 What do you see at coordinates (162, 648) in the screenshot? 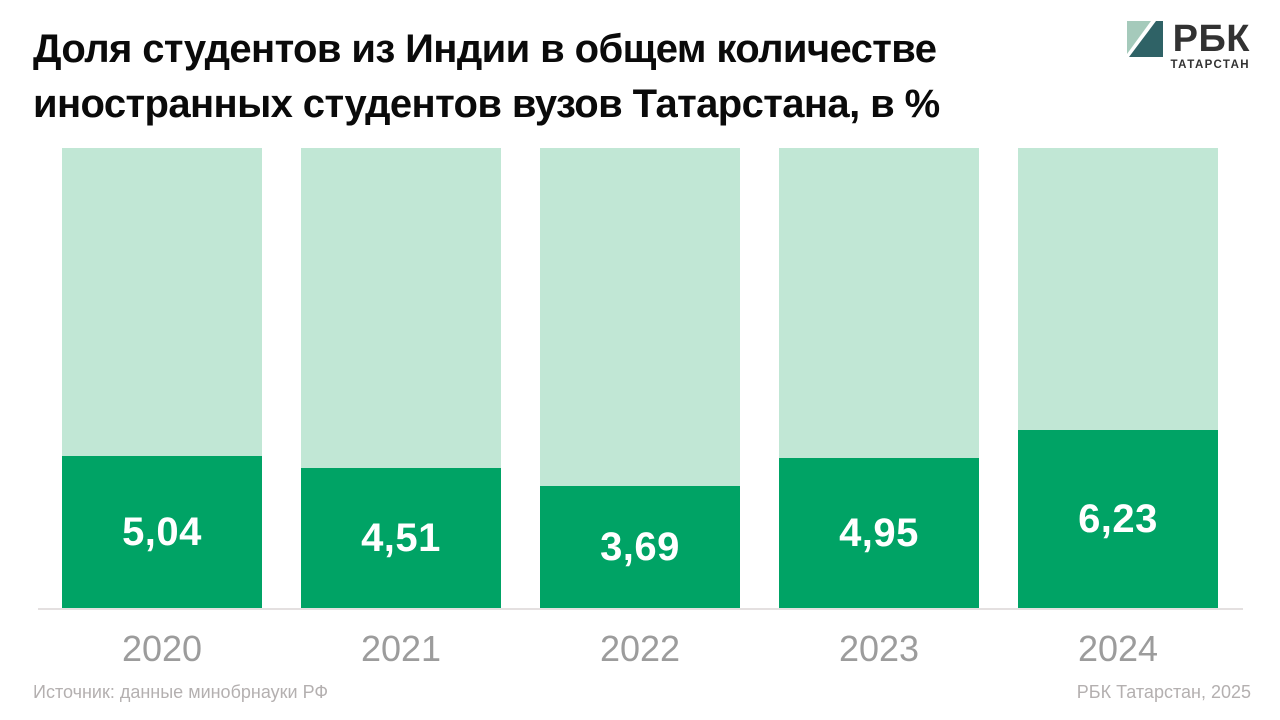
I see `x-axis-label: 2020` at bounding box center [162, 648].